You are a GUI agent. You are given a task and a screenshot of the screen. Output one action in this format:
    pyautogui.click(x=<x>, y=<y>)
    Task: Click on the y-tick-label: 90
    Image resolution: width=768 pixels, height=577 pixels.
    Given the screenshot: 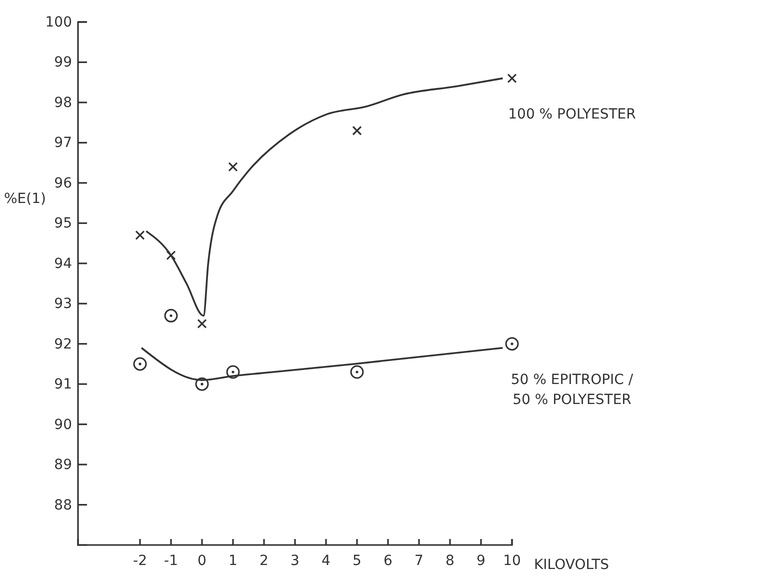 What is the action you would take?
    pyautogui.click(x=63, y=424)
    